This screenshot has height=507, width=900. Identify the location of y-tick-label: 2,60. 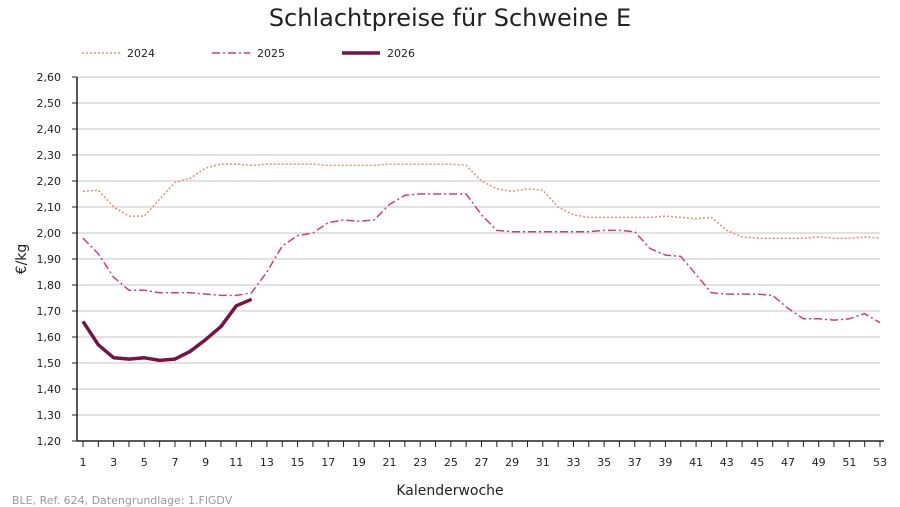
(49, 77).